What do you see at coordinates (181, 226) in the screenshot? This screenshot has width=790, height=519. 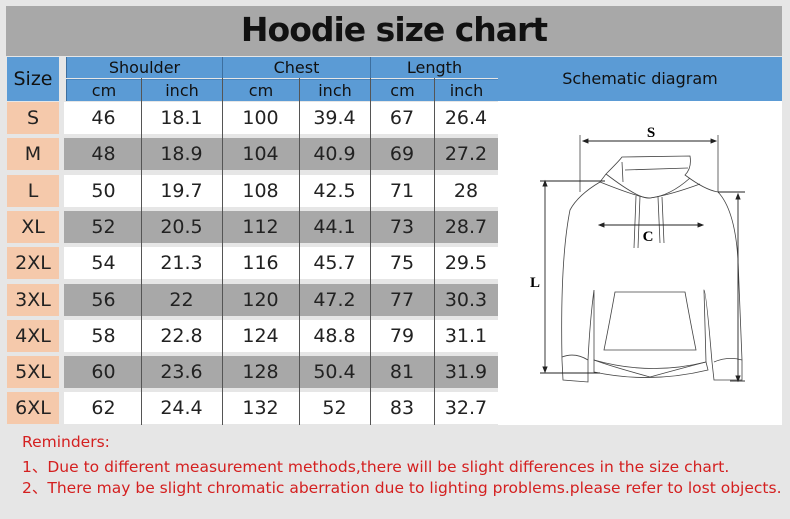 I see `value-cell: 20.5` at bounding box center [181, 226].